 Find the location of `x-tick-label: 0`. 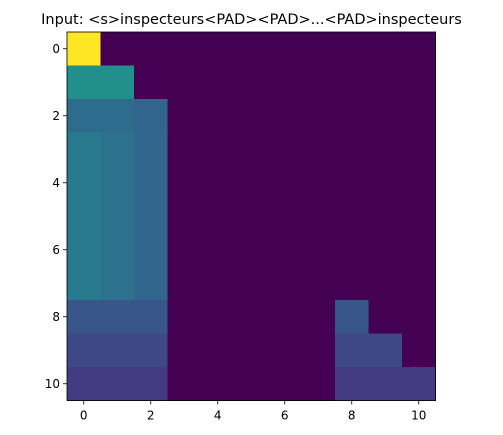

x-tick-label: 0 is located at coordinates (84, 416).